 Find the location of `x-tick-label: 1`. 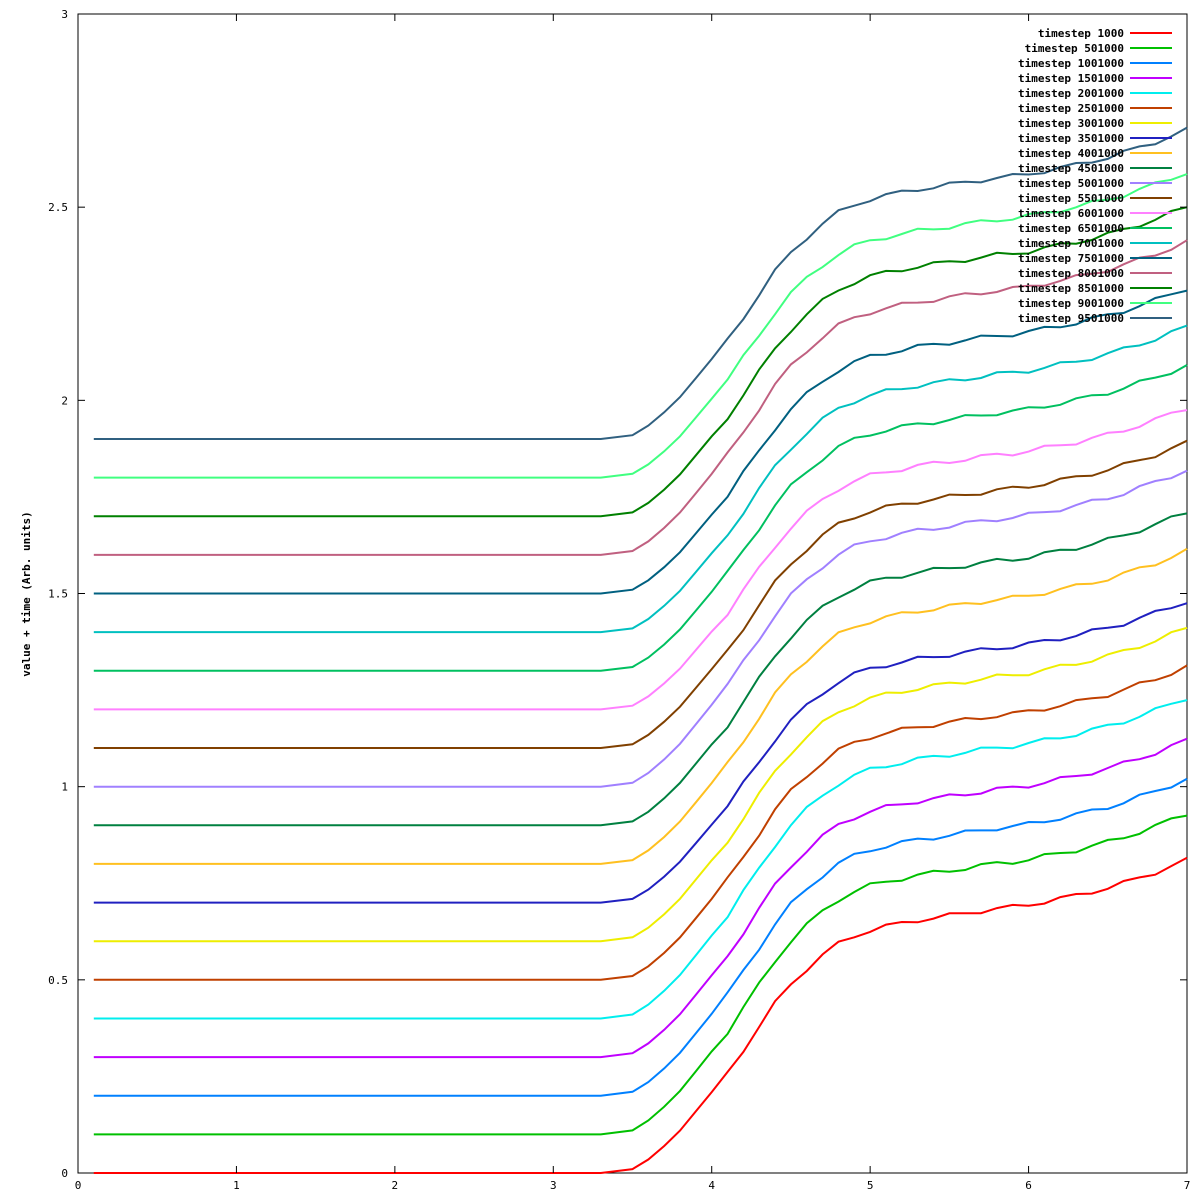

x-tick-label: 1 is located at coordinates (236, 1185).